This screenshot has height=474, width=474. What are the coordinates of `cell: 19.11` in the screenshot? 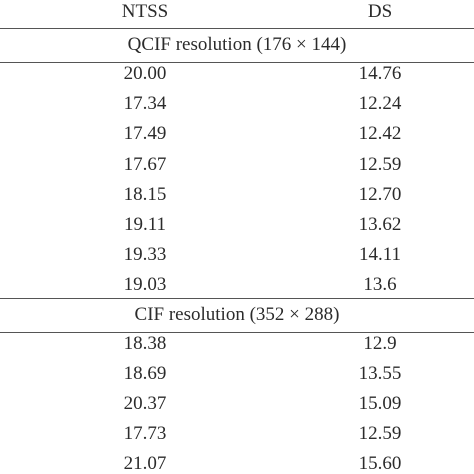 It's located at (145, 224).